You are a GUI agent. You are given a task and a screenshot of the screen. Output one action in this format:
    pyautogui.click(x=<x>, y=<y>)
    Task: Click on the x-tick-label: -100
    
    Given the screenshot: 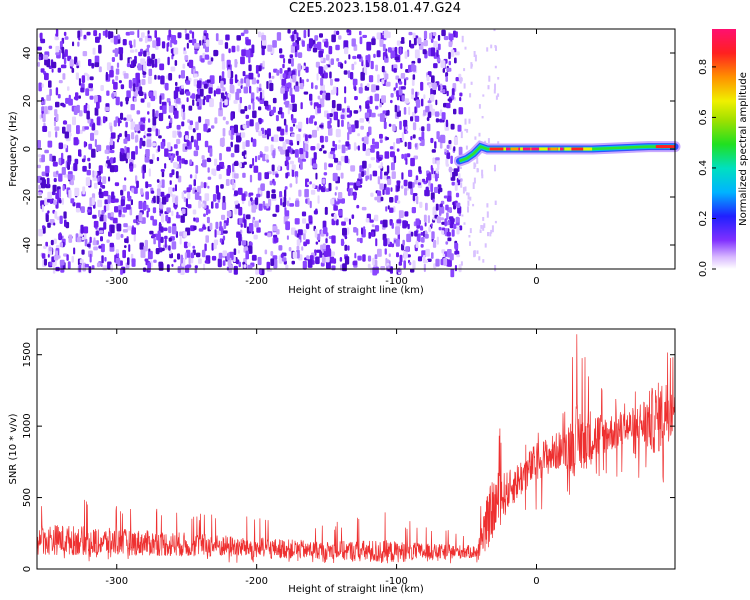 What is the action you would take?
    pyautogui.click(x=396, y=581)
    